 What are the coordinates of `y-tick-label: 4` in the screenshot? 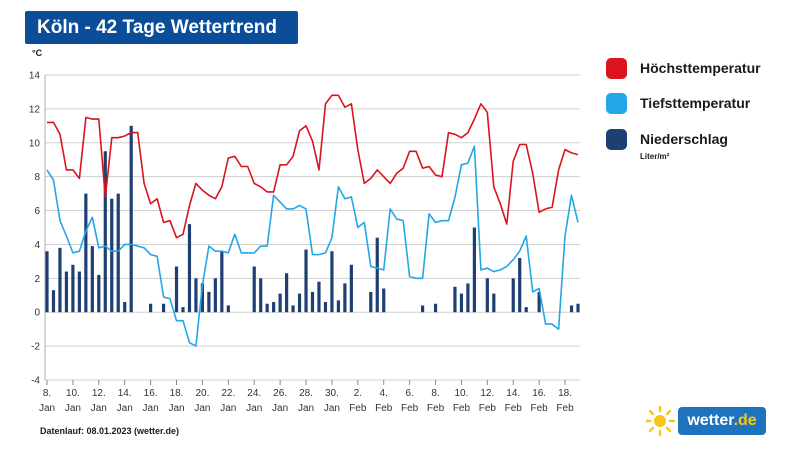 It's located at (37, 245).